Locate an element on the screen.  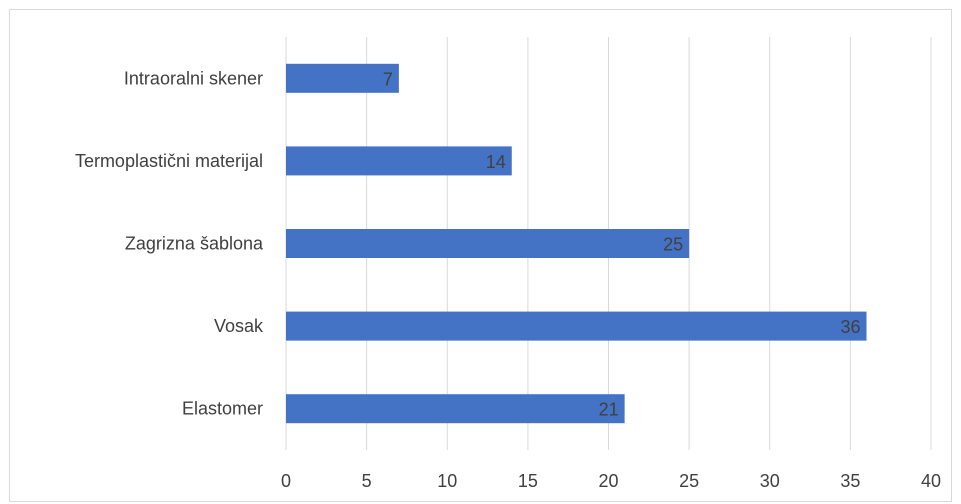
data-label: 21 is located at coordinates (609, 410).